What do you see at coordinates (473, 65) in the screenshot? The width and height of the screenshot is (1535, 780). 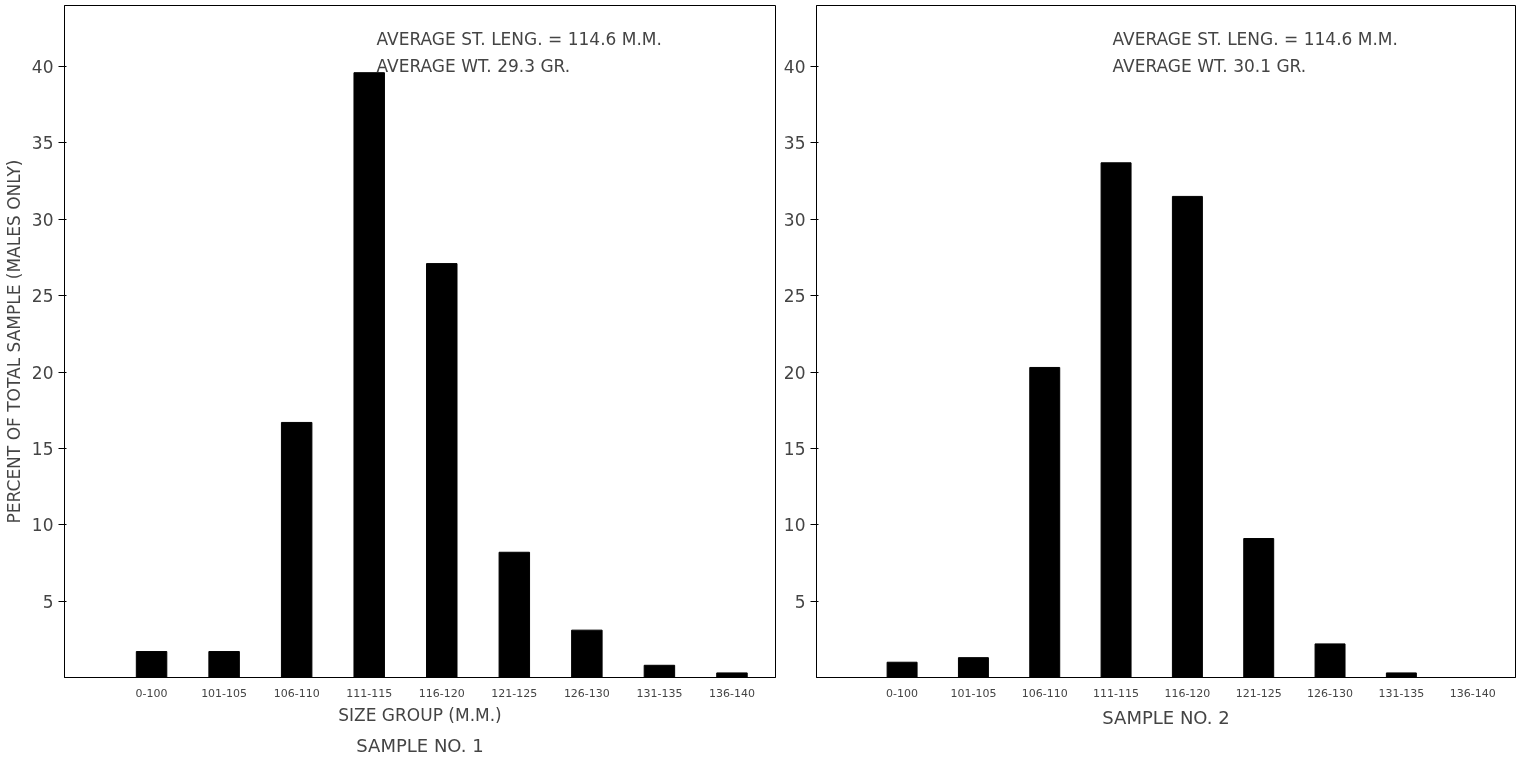 I see `annotation: AVERAGE WT. 29.3 GR.` at bounding box center [473, 65].